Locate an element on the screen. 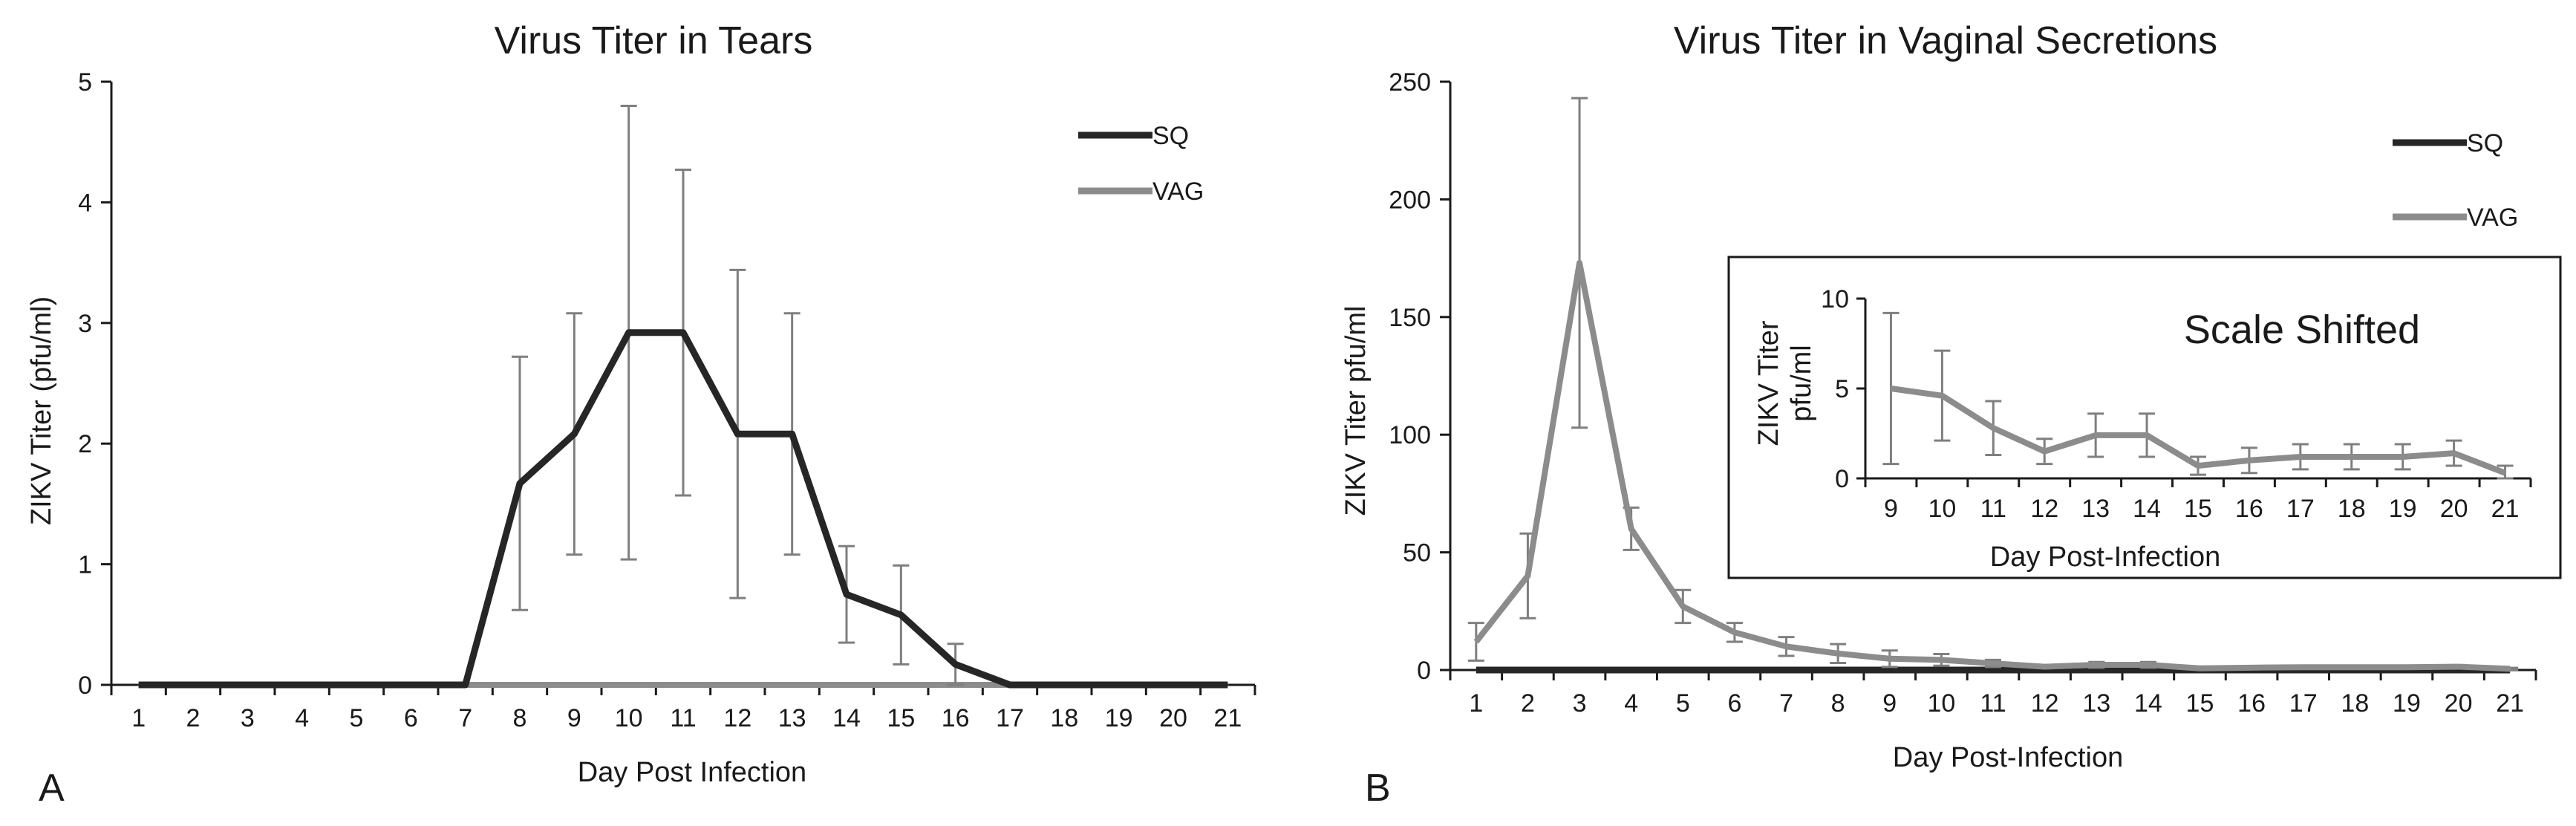  panel-b-y-tick: 250 is located at coordinates (1410, 82).